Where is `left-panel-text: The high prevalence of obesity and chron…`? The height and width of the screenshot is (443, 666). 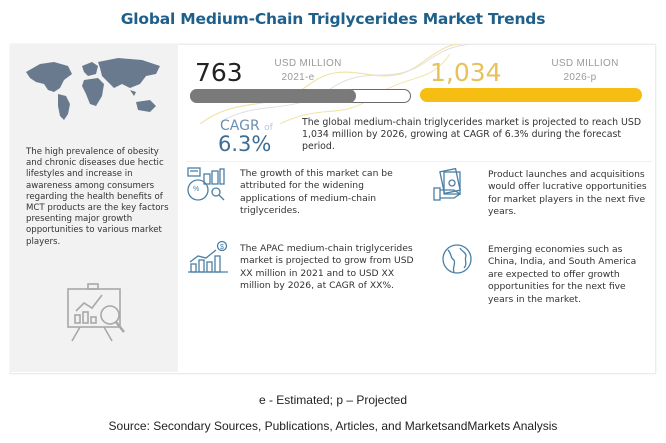
left-panel-text: The high prevalence of obesity and chron… is located at coordinates (97, 197).